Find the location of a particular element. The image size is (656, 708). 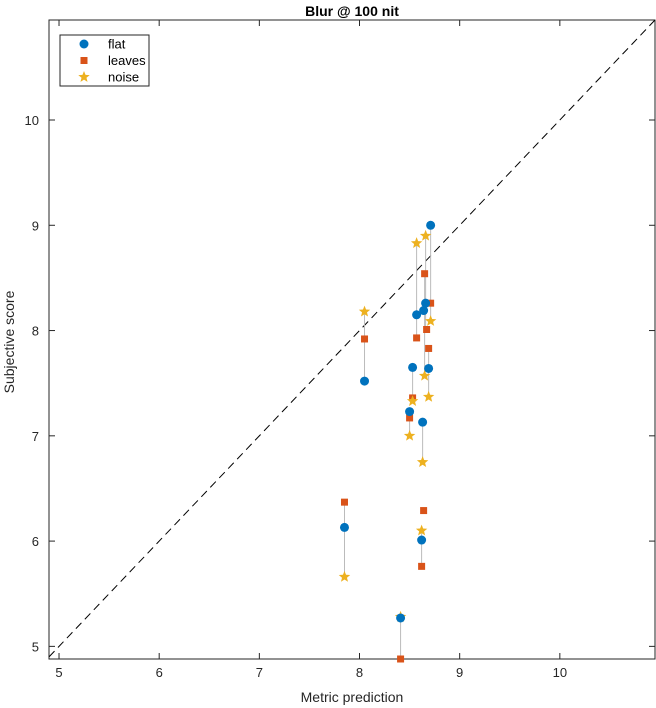

y-tick-label: 7 is located at coordinates (35, 436).